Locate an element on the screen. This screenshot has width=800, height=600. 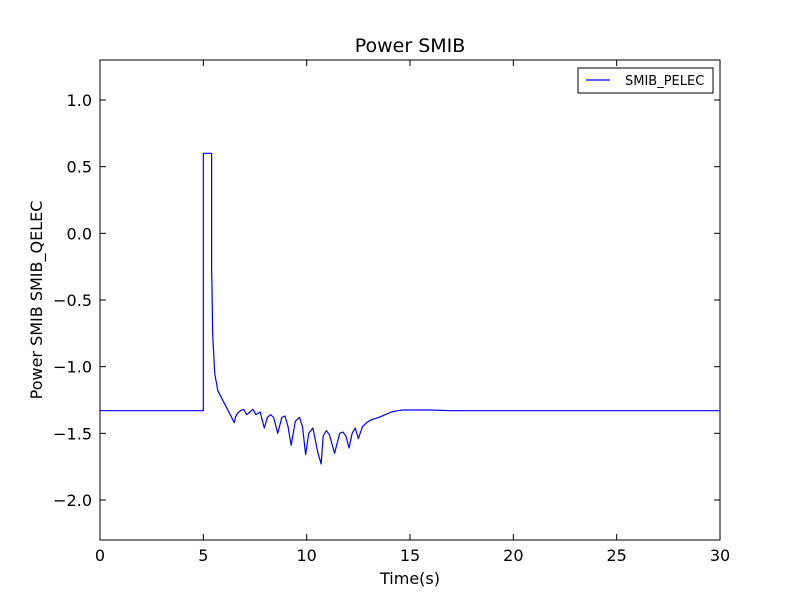
y-tick-label: −1.5 is located at coordinates (72, 433).